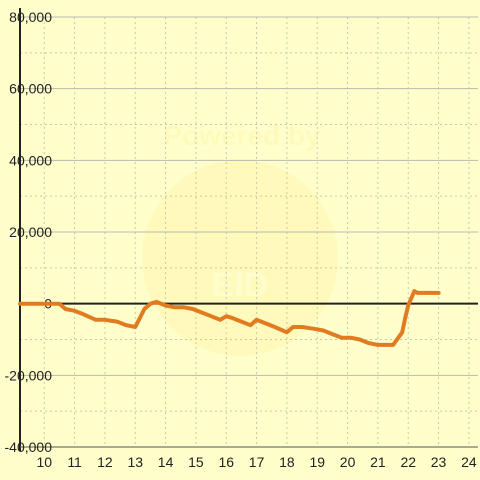  What do you see at coordinates (378, 462) in the screenshot?
I see `x-tick-label-11: 21` at bounding box center [378, 462].